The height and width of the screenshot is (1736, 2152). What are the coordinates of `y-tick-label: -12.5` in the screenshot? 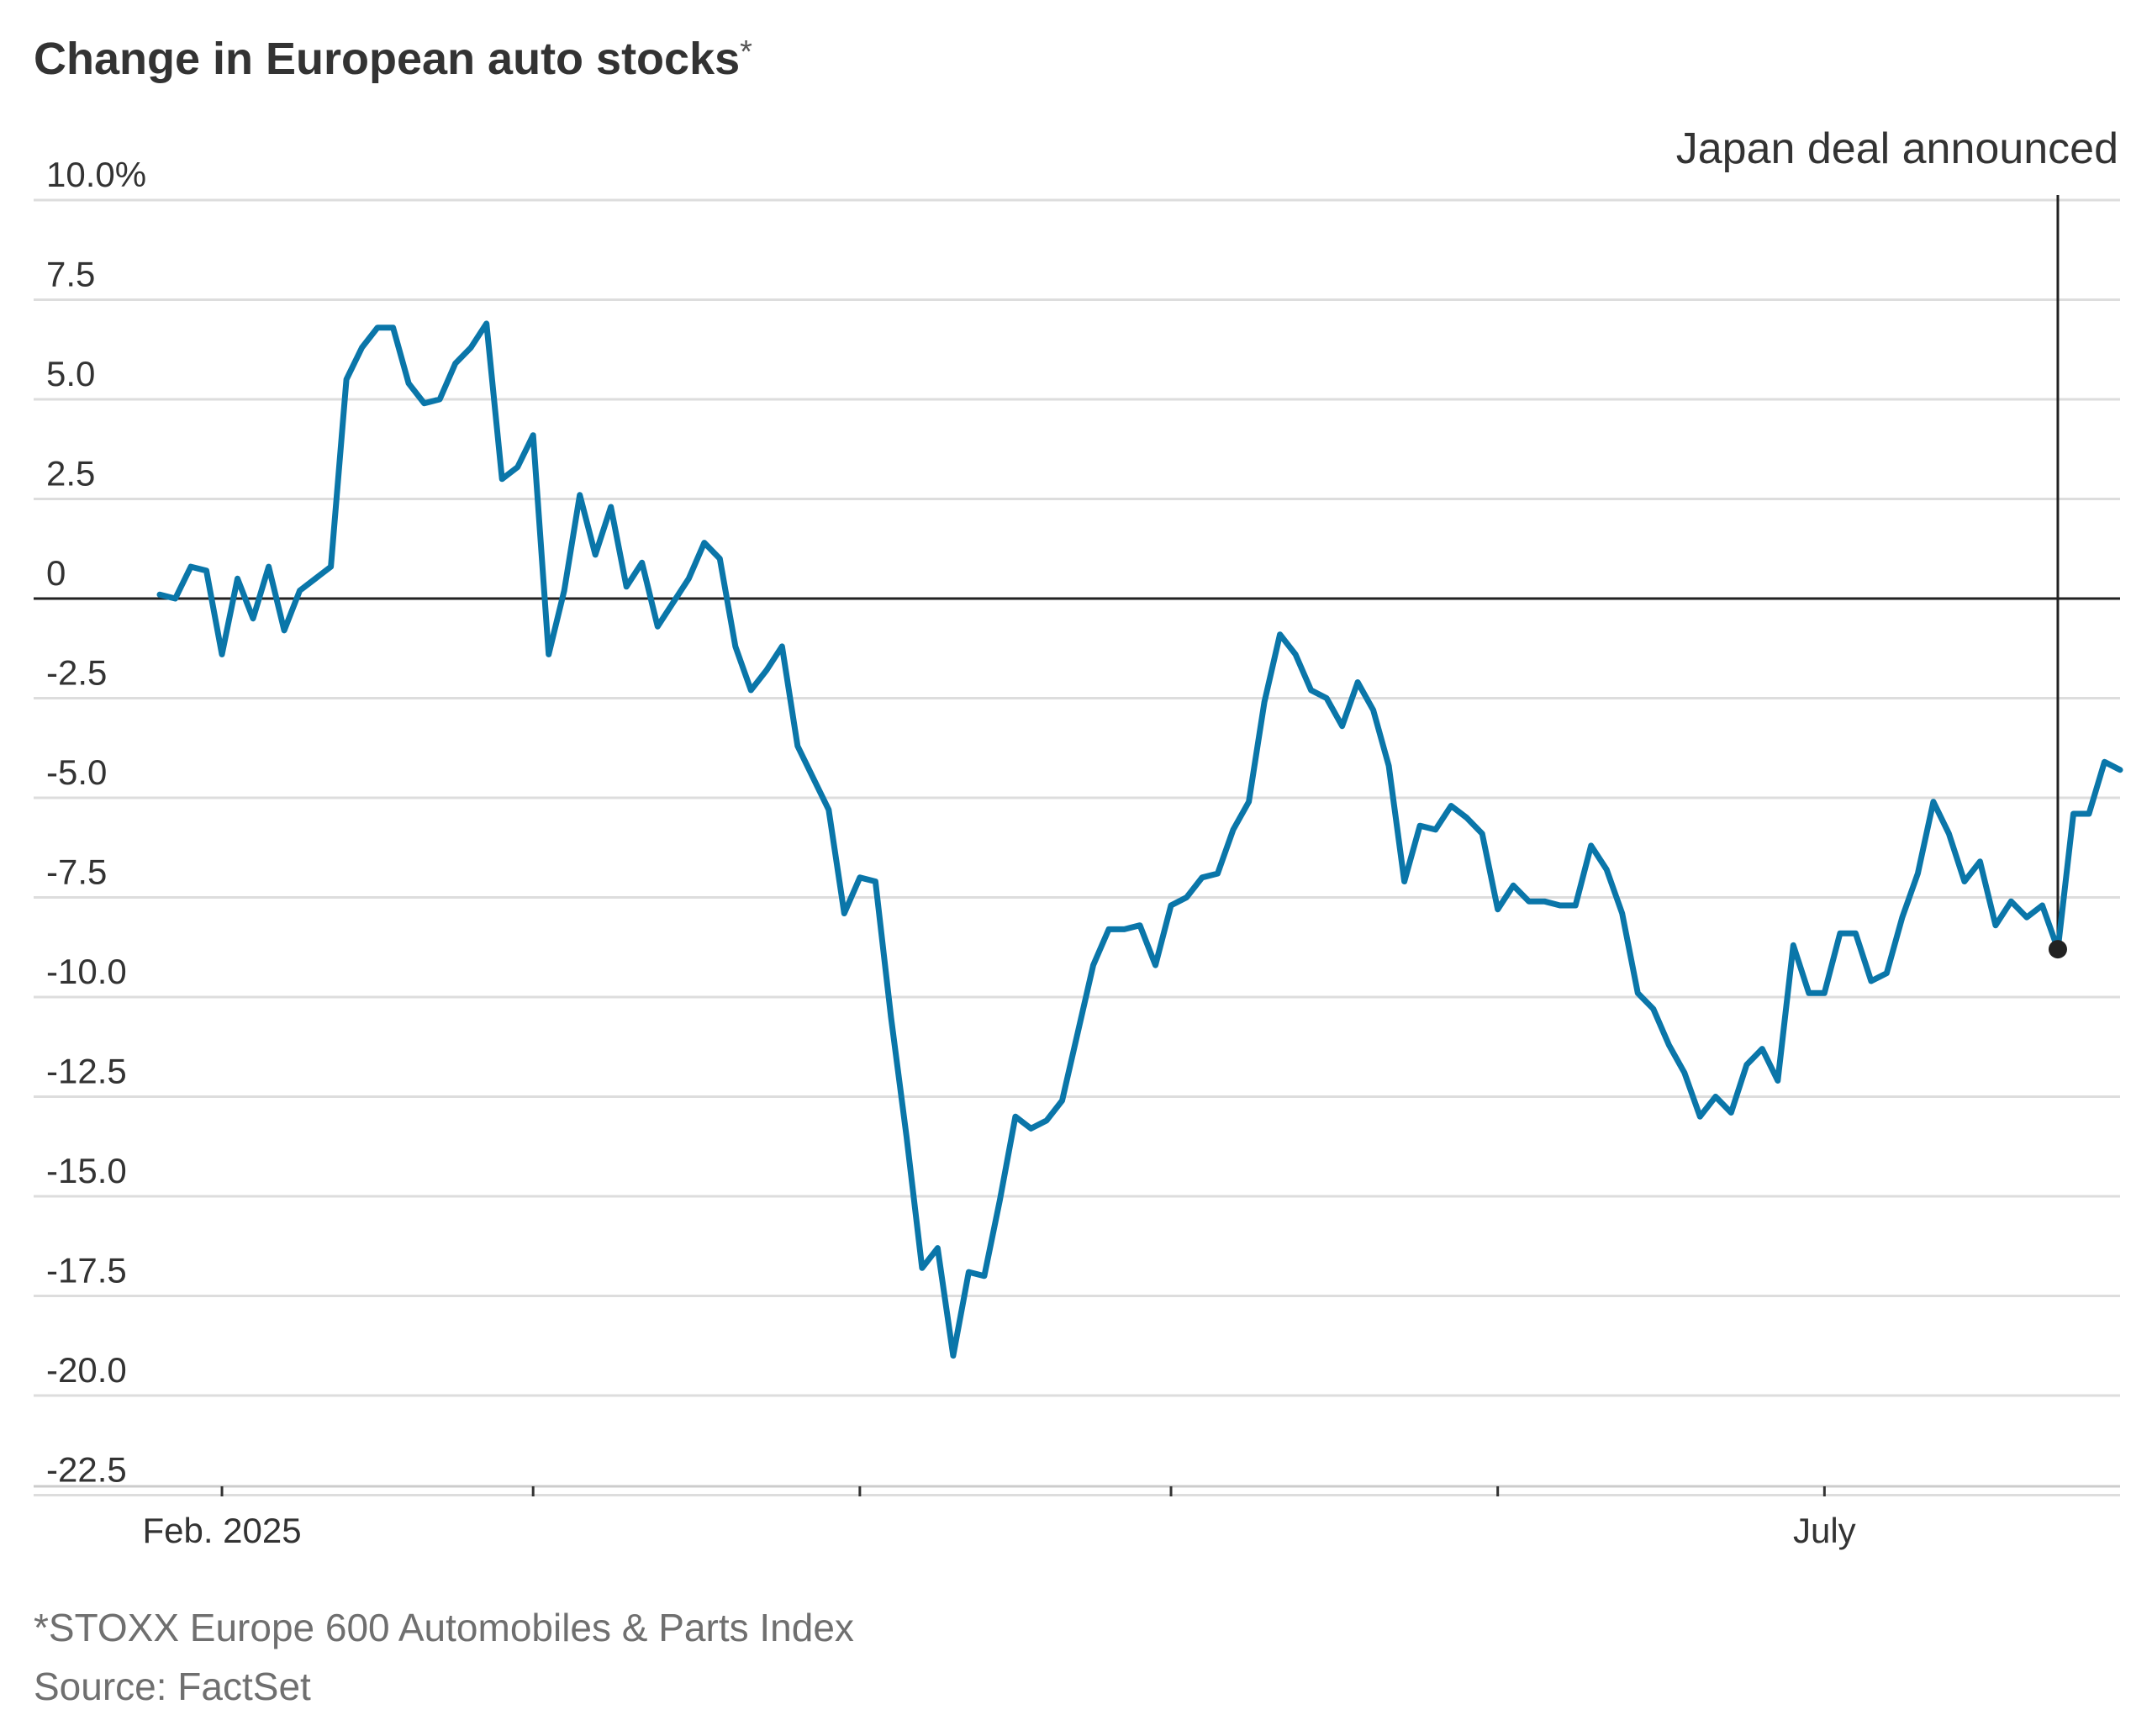 It's located at (86, 1071).